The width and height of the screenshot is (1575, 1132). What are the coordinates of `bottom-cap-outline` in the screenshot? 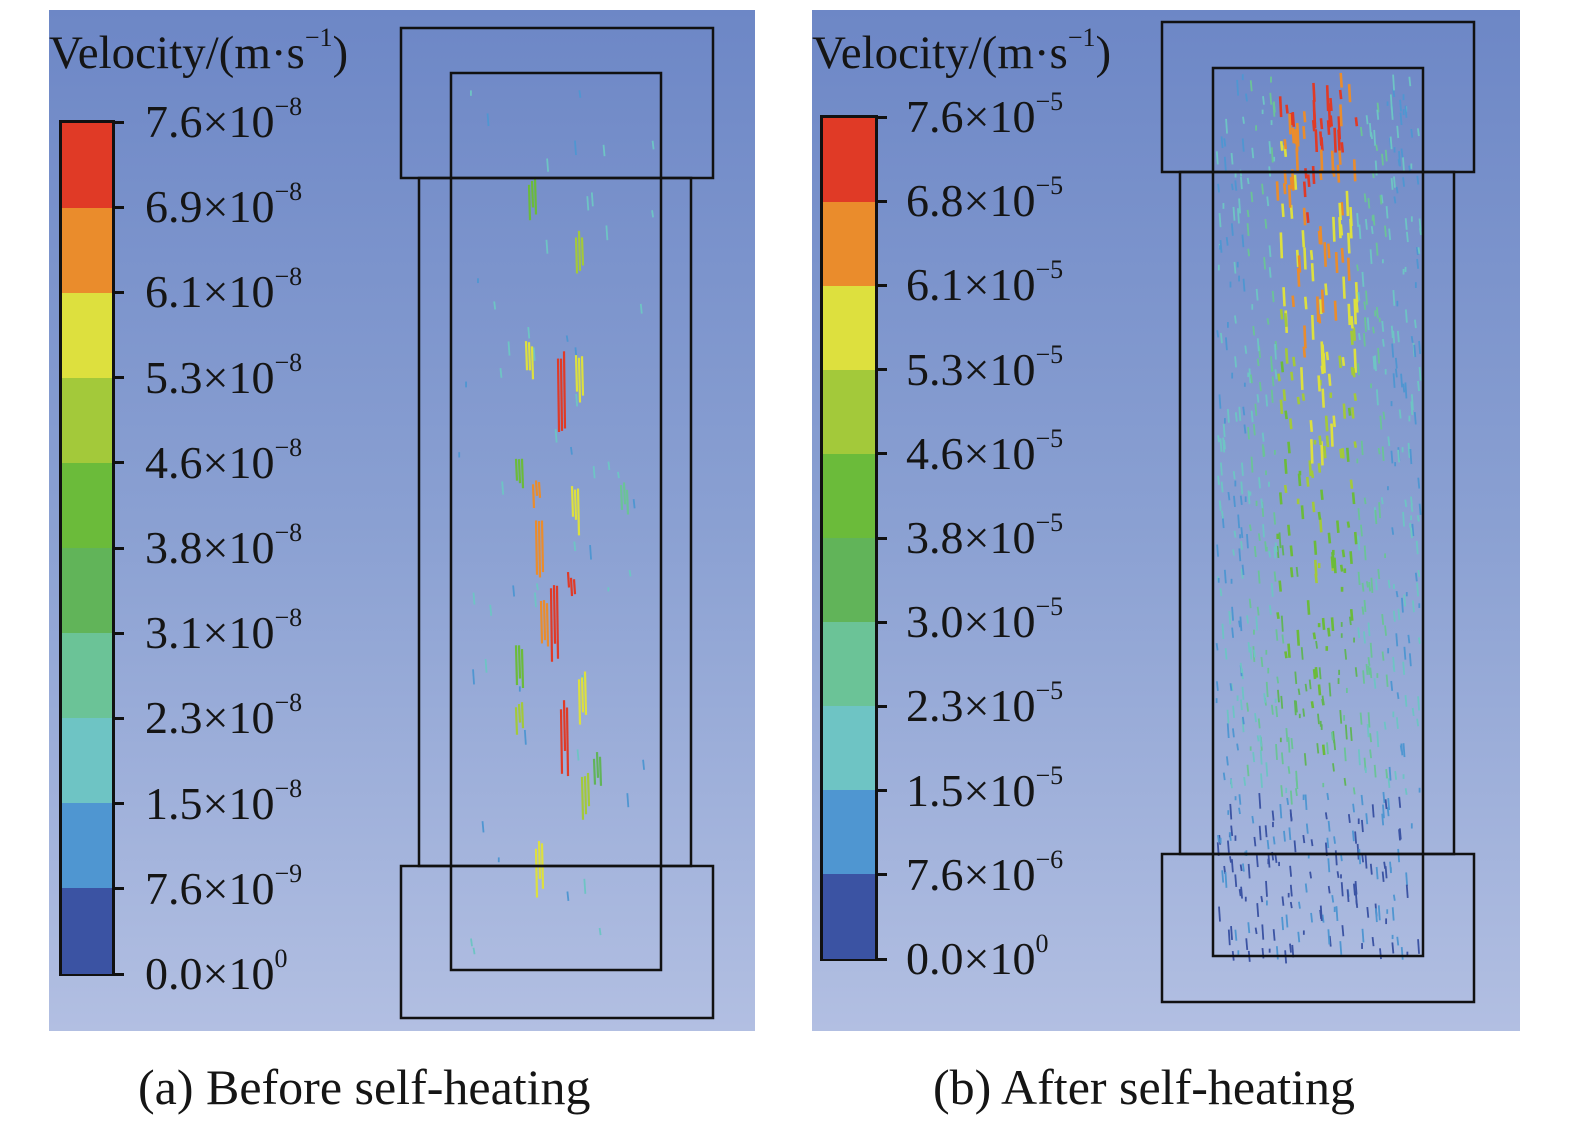 It's located at (557, 942).